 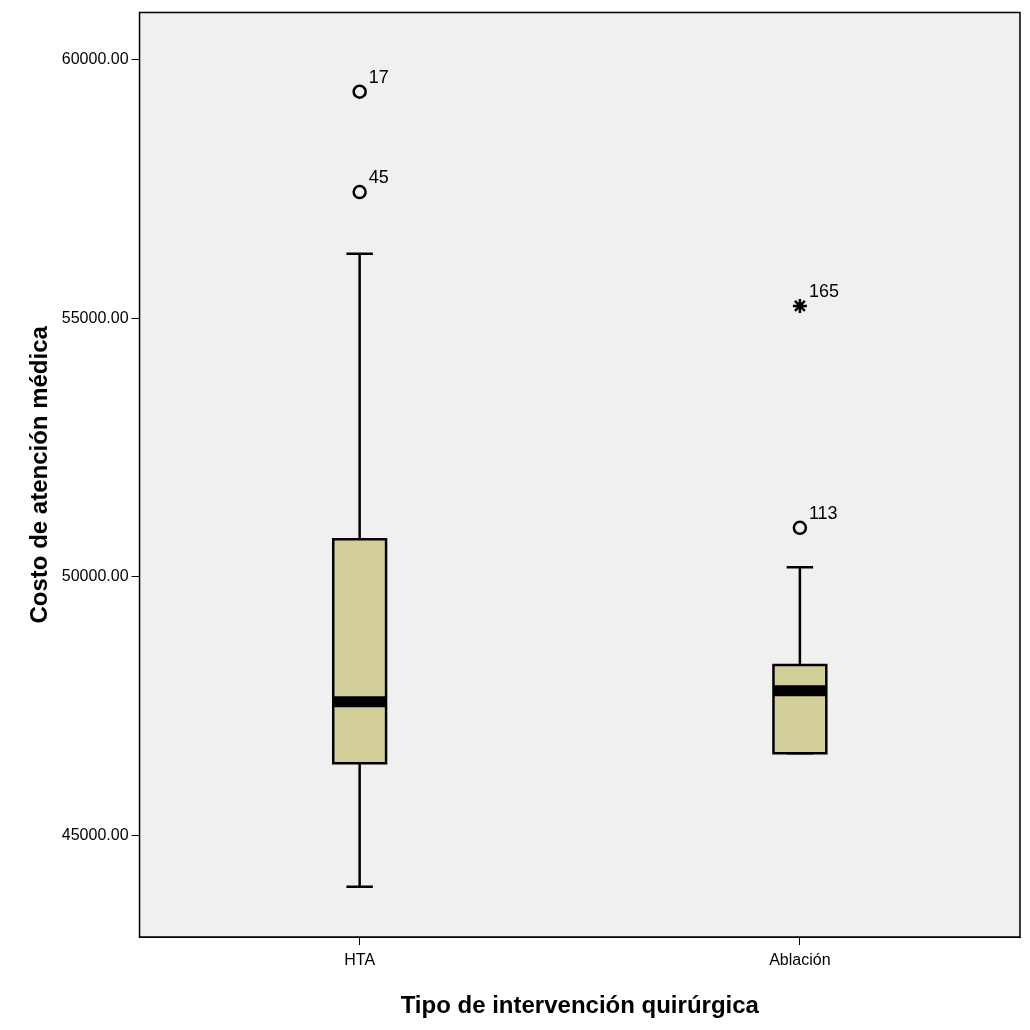 What do you see at coordinates (95, 835) in the screenshot?
I see `y-tick-label: 45000.00` at bounding box center [95, 835].